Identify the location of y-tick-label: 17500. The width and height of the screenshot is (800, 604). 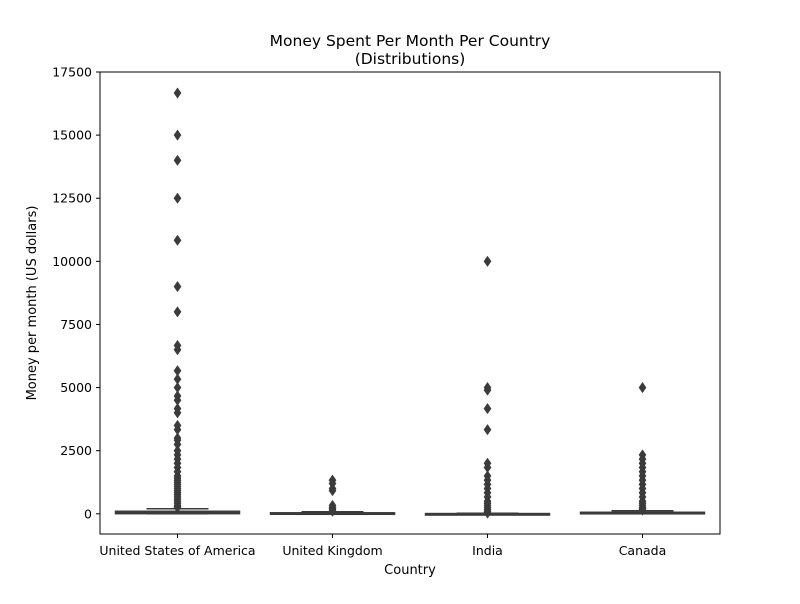
(72, 72).